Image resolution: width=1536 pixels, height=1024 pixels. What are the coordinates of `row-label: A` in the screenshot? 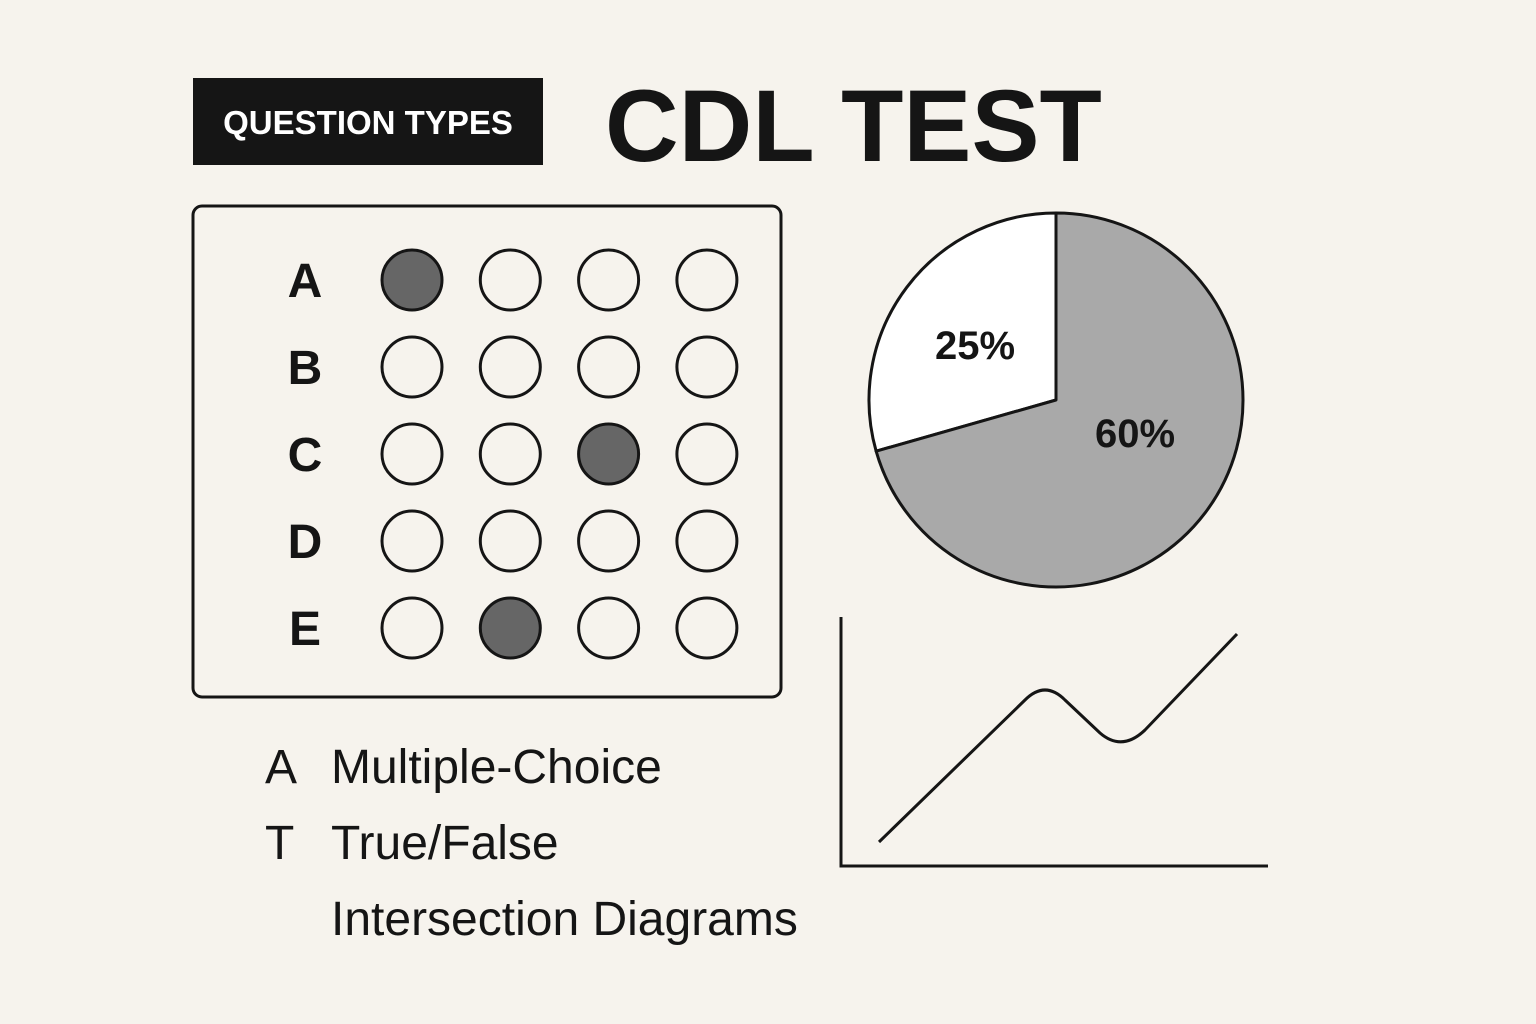 It's located at (305, 281).